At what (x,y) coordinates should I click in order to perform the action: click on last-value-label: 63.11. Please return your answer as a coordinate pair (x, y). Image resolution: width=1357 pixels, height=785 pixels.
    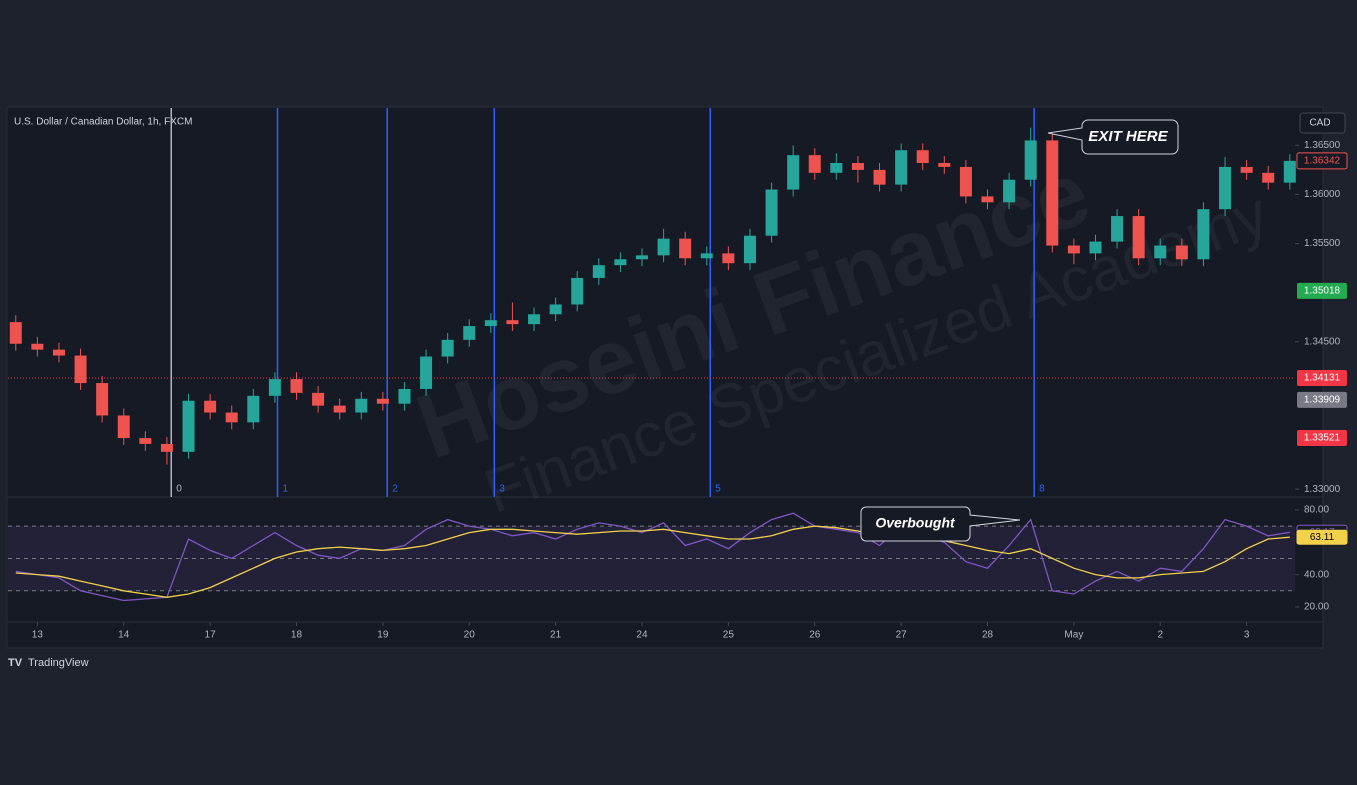
    Looking at the image, I should click on (1322, 537).